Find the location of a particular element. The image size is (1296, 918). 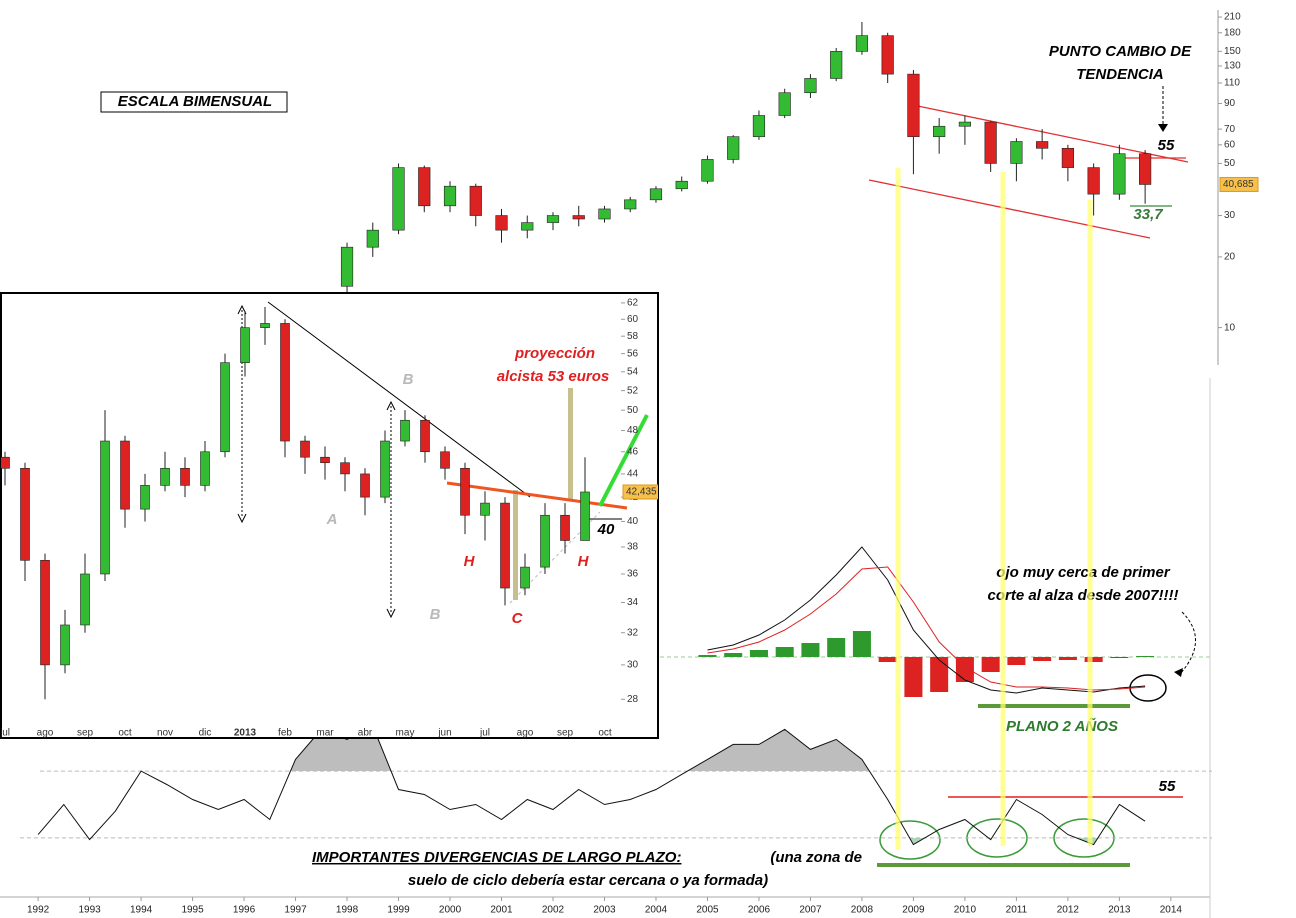

x-tick-label: 2002 is located at coordinates (553, 910).